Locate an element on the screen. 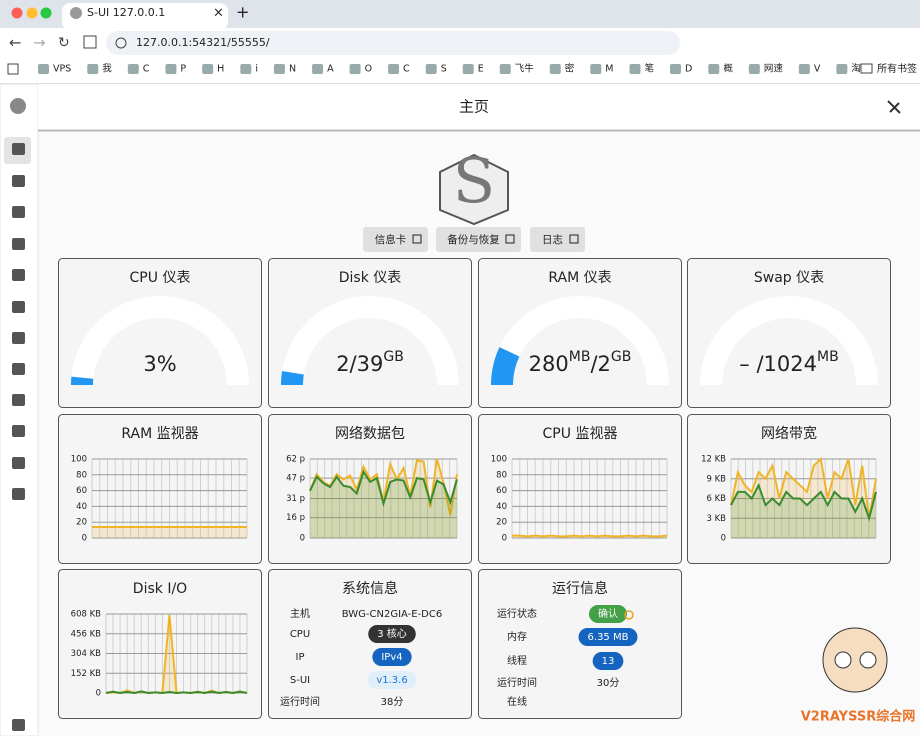  series-area is located at coordinates (169, 532).